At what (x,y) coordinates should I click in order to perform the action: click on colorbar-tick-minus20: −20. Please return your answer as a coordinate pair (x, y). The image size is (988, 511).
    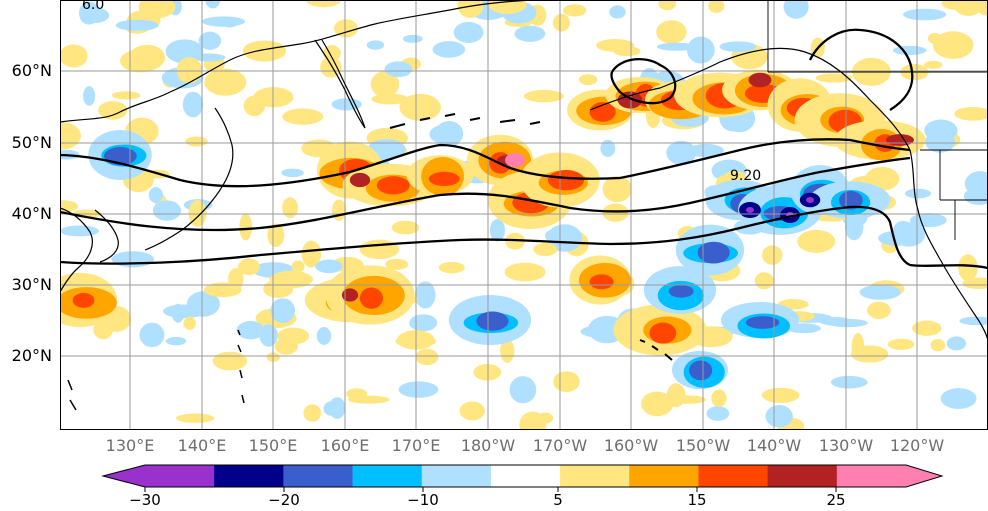
    Looking at the image, I should click on (284, 500).